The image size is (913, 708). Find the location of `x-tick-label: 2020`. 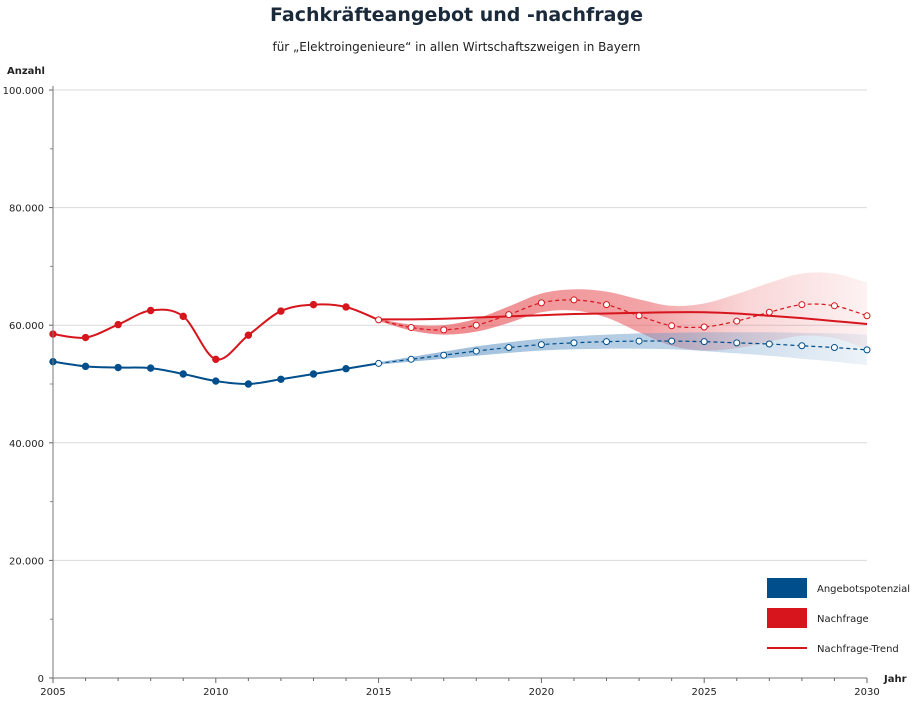

x-tick-label: 2020 is located at coordinates (541, 692).